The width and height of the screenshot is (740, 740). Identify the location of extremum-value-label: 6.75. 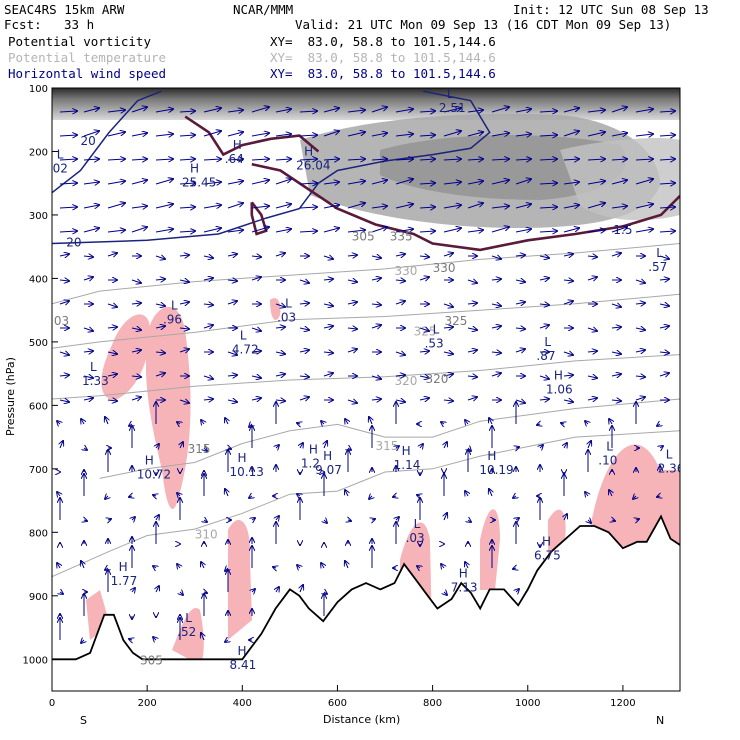
(547, 556).